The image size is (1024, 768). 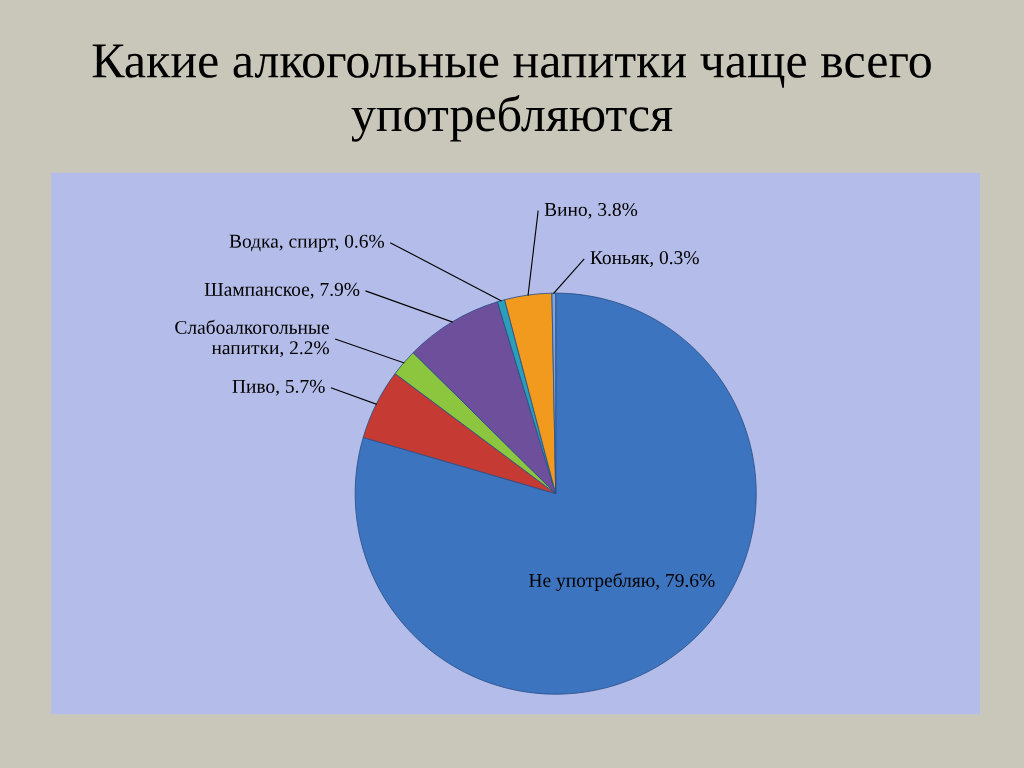 What do you see at coordinates (252, 338) in the screenshot?
I see `slice-label: Слабоалкогольные напитки, 2.2%` at bounding box center [252, 338].